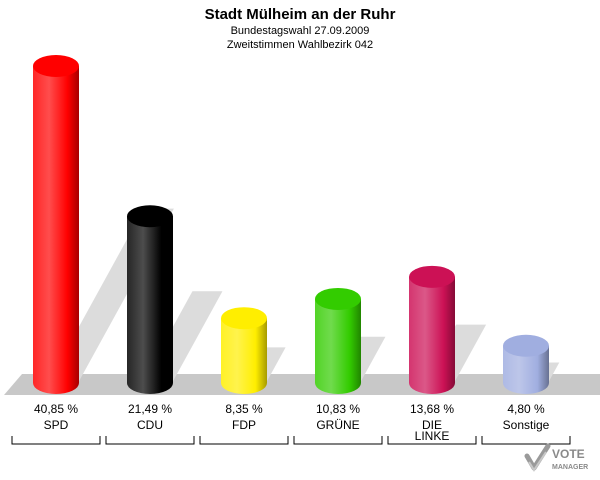  I want to click on category-label-cdu: CDU, so click(150, 425).